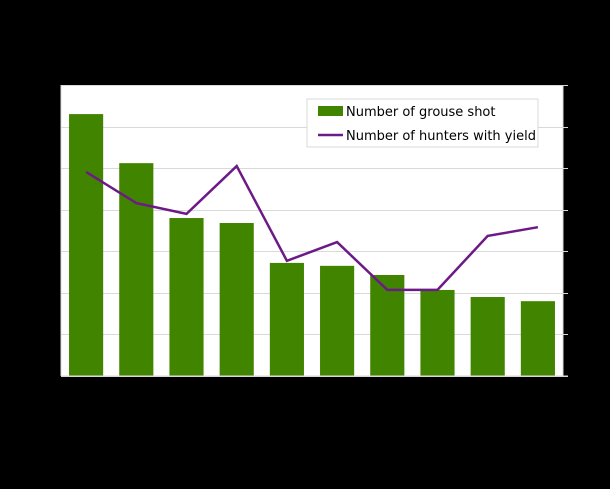 The image size is (610, 489). I want to click on legend-box, so click(422, 123).